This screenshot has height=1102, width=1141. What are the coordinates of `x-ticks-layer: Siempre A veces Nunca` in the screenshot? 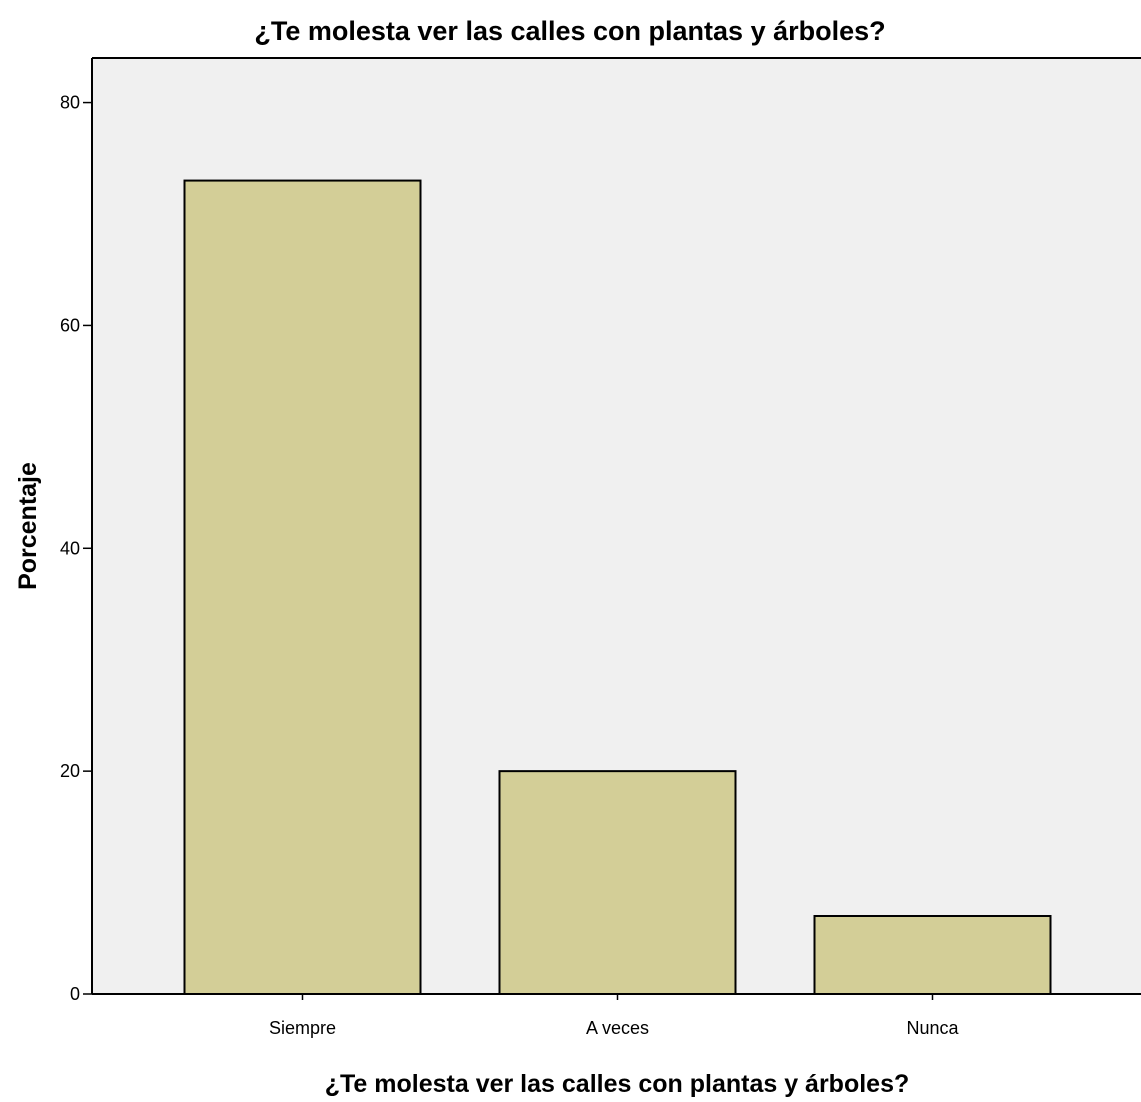 It's located at (614, 1016).